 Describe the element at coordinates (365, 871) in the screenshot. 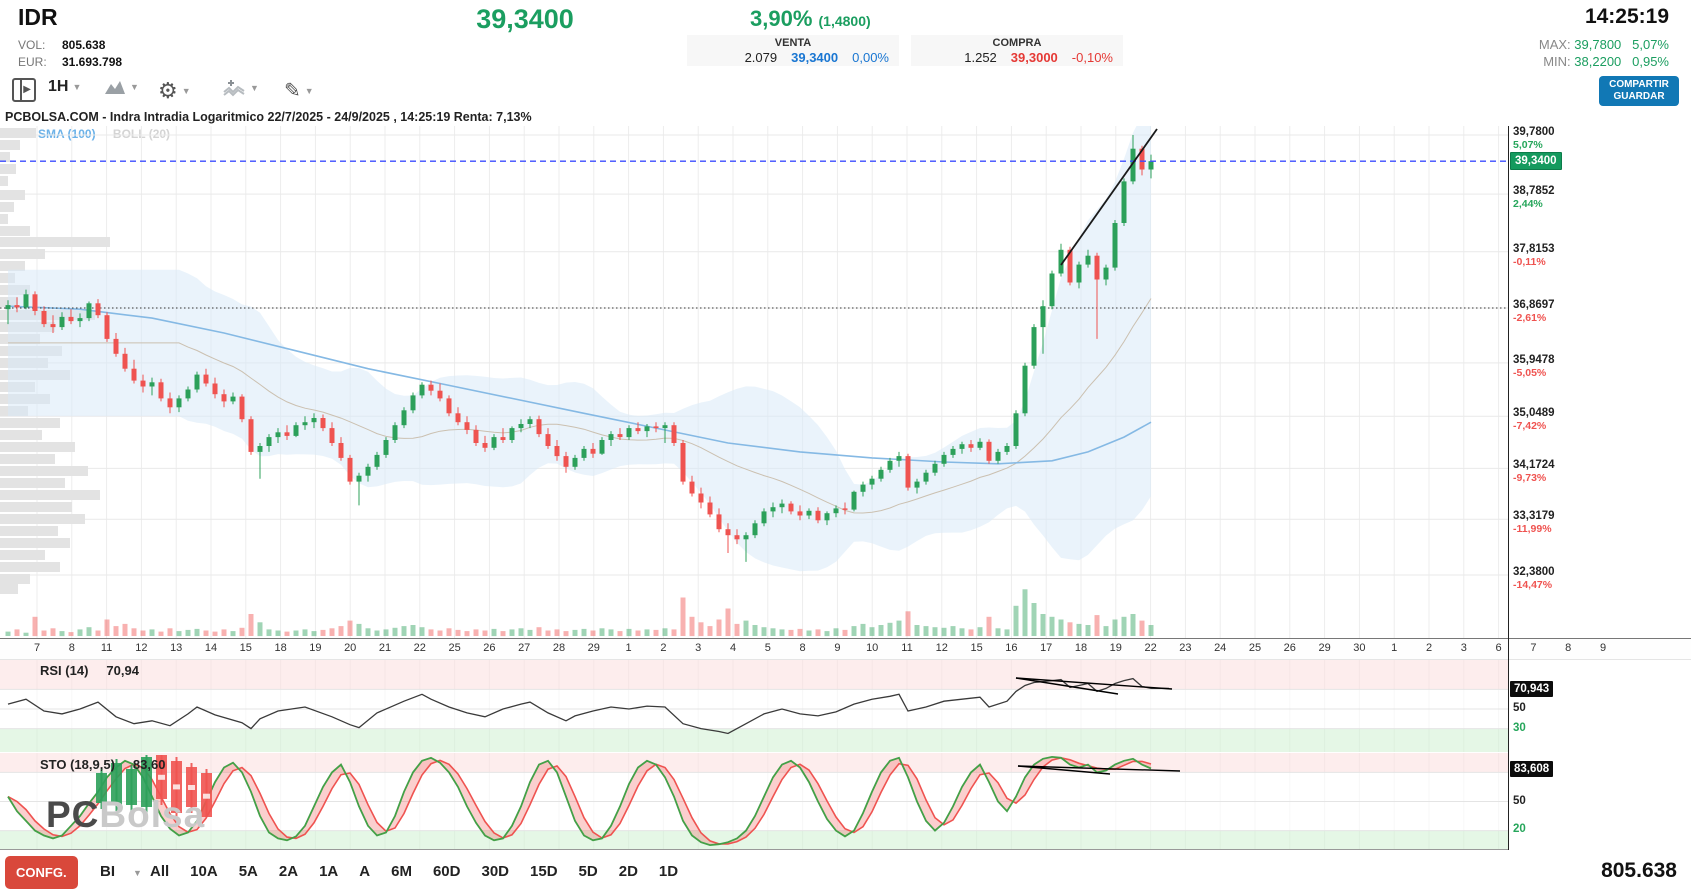

I see `range-a: A` at that location.